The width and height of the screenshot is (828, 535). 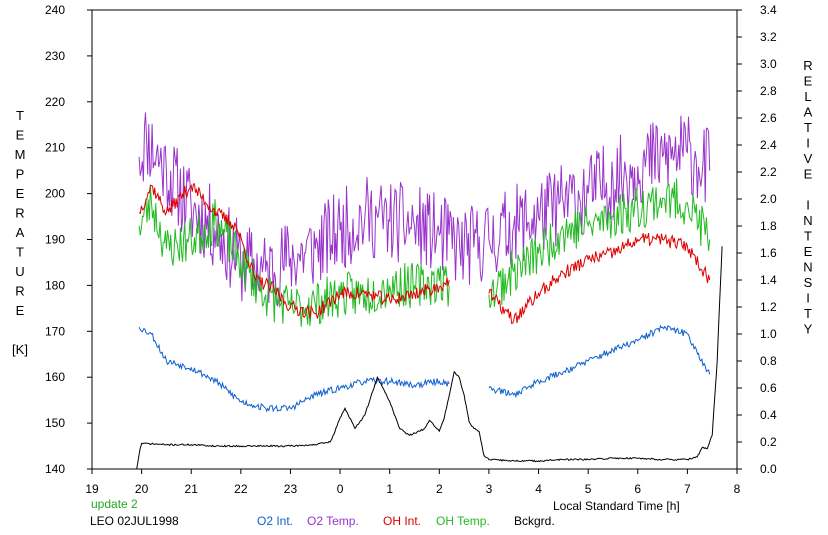 I want to click on y-left-label-char: A, so click(x=20, y=232).